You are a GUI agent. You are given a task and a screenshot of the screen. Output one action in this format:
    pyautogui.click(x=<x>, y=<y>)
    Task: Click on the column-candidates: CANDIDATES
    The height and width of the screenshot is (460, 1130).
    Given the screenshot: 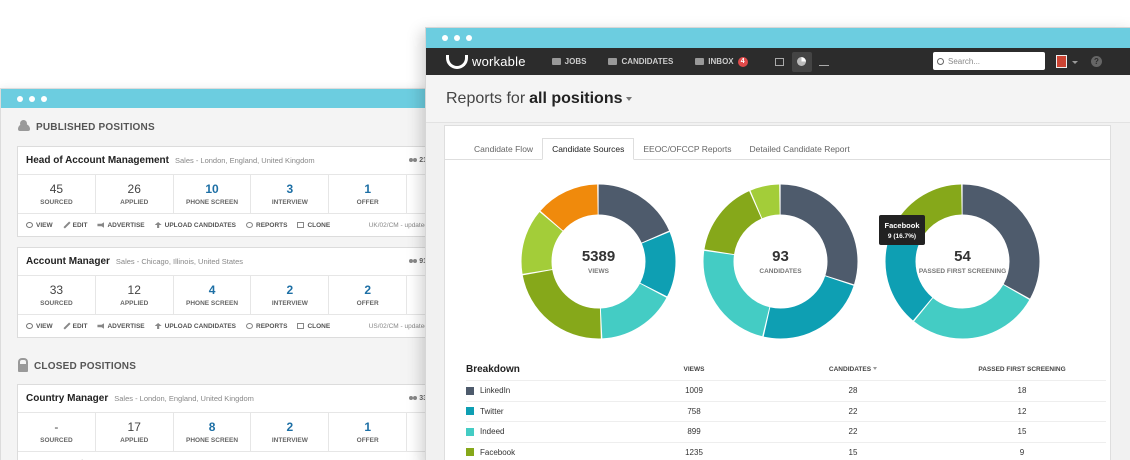 What is the action you would take?
    pyautogui.click(x=853, y=369)
    